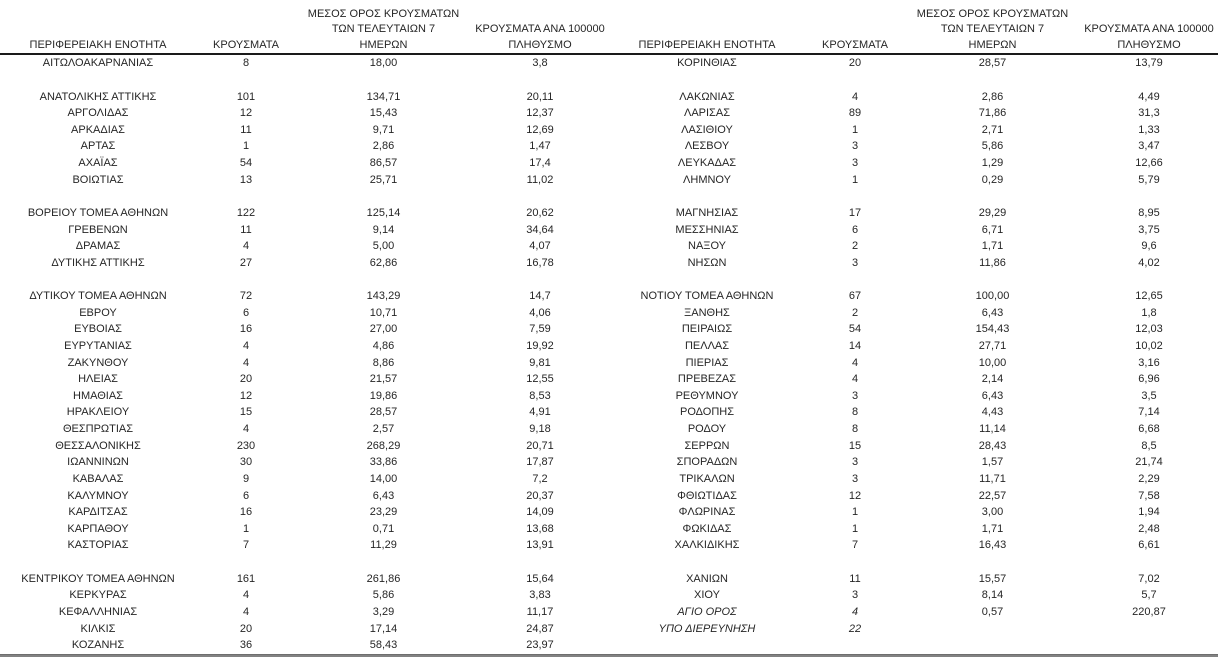 This screenshot has height=665, width=1218. Describe the element at coordinates (304, 379) in the screenshot. I see `table-row: ΗΛΕΙΑΣ 20 21,57 12,55` at that location.